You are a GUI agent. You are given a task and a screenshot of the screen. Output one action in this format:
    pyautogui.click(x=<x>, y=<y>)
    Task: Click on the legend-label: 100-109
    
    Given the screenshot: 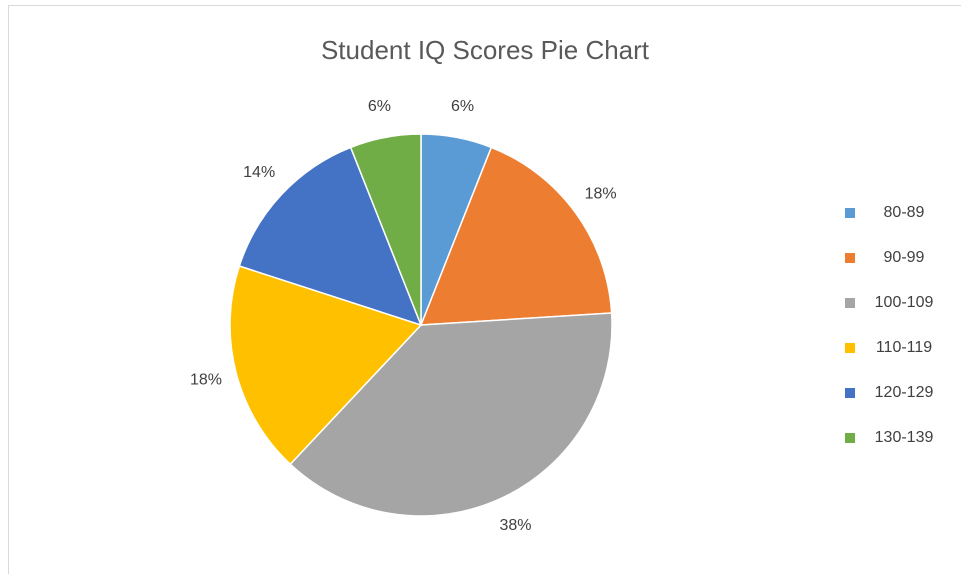 What is the action you would take?
    pyautogui.click(x=904, y=302)
    